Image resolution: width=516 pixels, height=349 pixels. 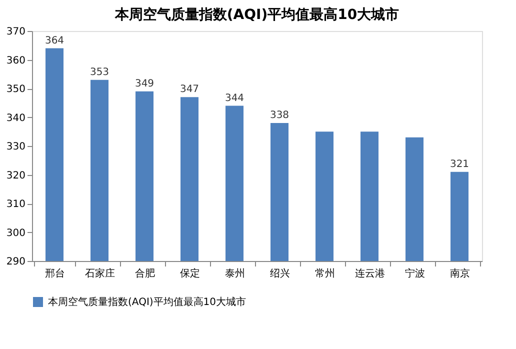 I want to click on text: 321, so click(x=460, y=164).